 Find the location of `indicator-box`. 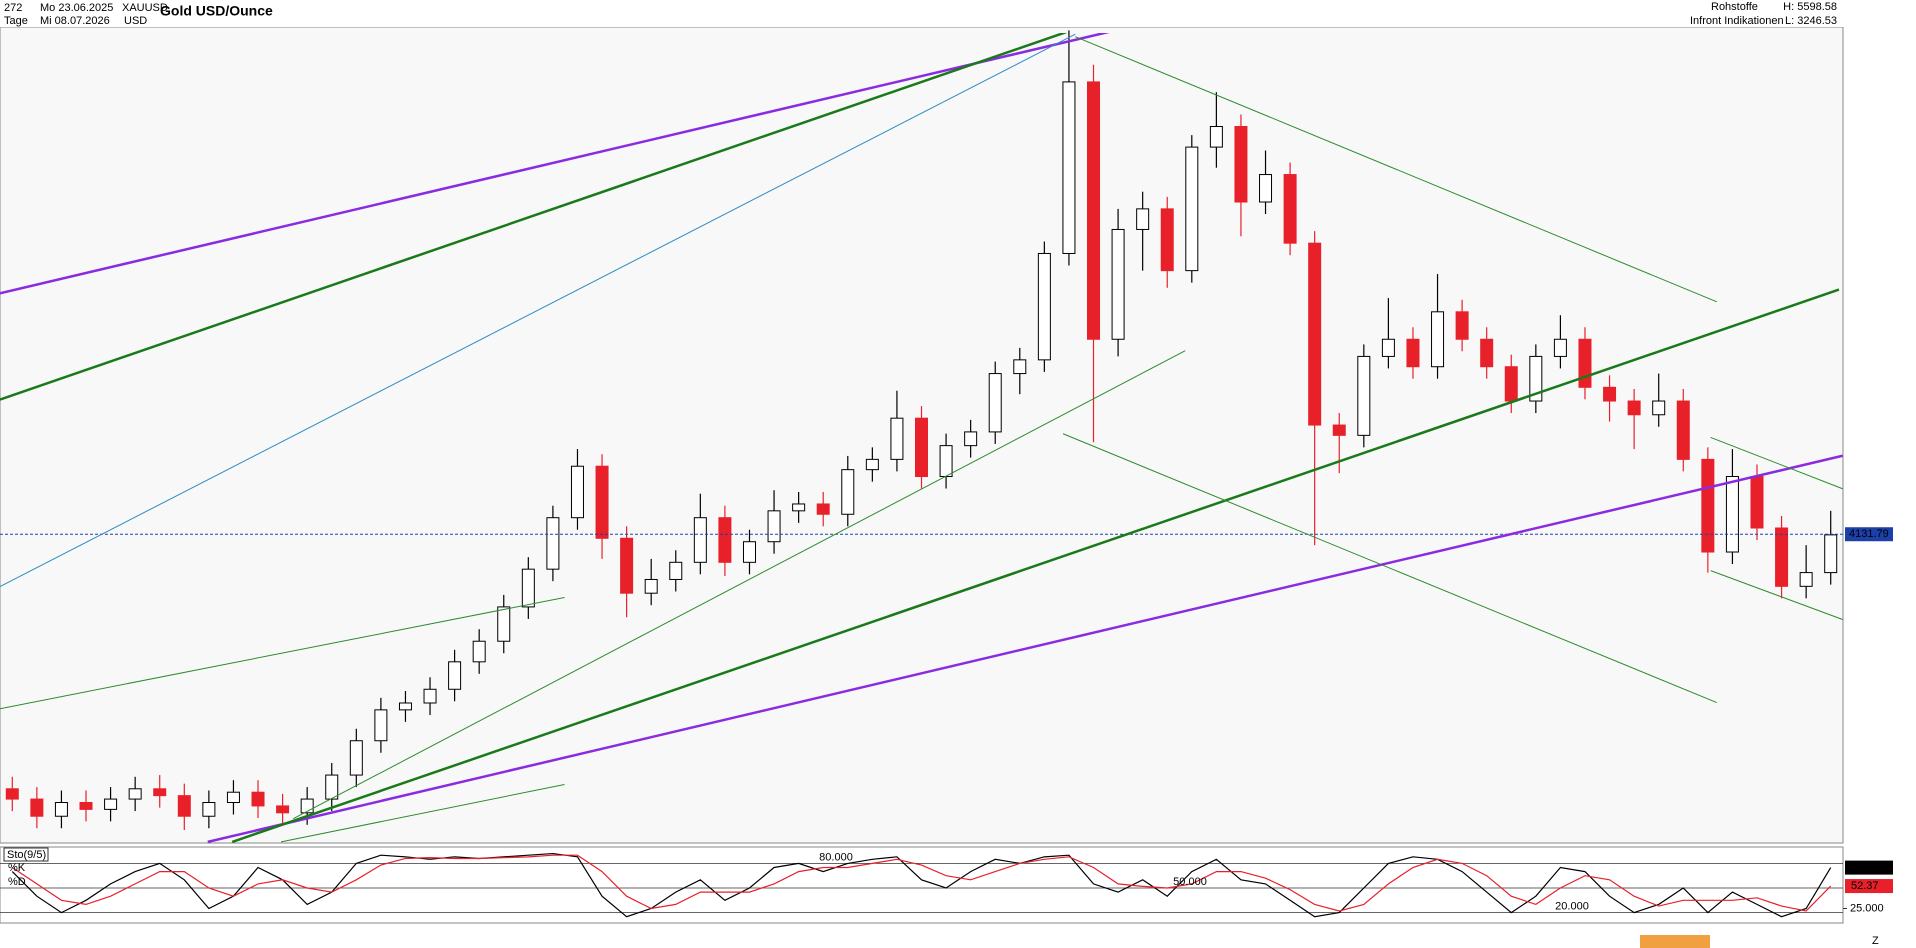

indicator-box is located at coordinates (26, 854).